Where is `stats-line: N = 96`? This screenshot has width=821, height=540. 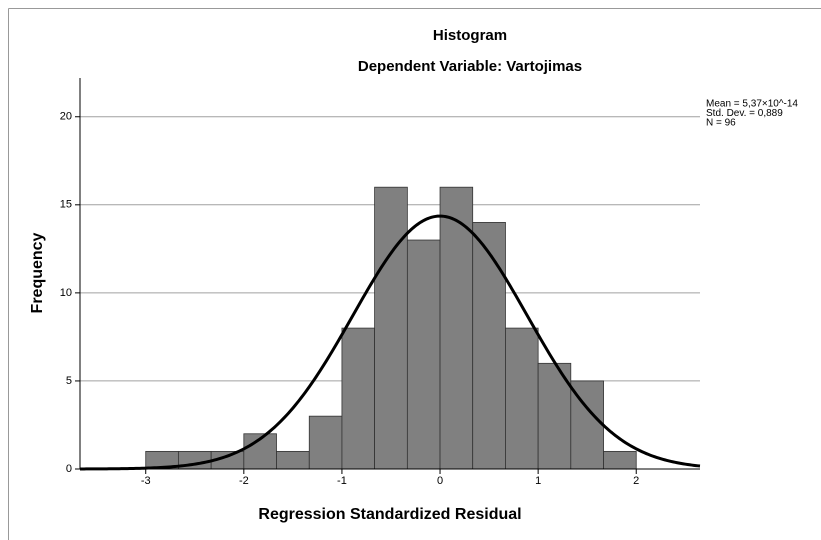 stats-line: N = 96 is located at coordinates (721, 123).